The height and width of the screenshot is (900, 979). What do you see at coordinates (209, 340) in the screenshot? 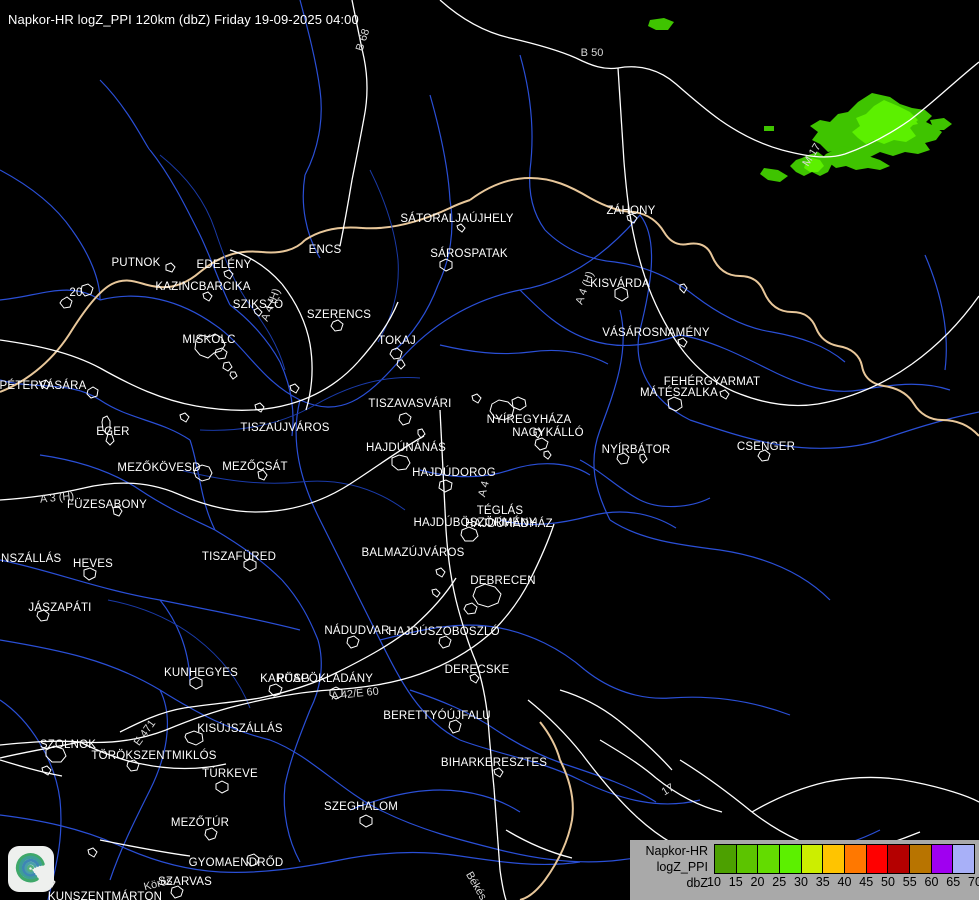
I see `city-label: MISKOLC` at bounding box center [209, 340].